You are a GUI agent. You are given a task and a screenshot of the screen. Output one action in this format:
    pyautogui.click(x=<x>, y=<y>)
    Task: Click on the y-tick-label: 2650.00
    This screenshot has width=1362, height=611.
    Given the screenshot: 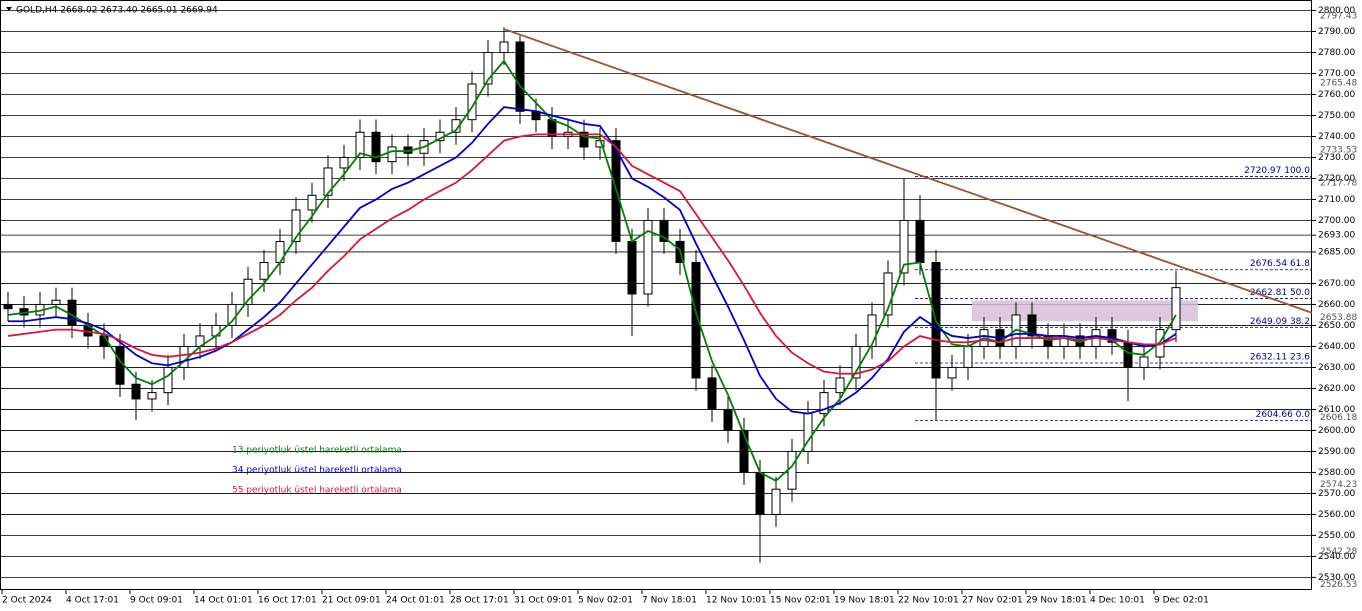 What is the action you would take?
    pyautogui.click(x=1336, y=326)
    